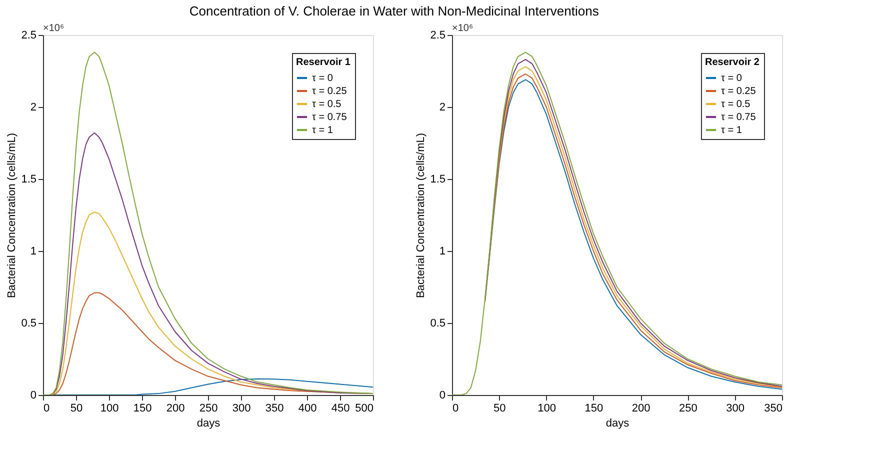  What do you see at coordinates (732, 62) in the screenshot?
I see `legend-title: Reservoir 2` at bounding box center [732, 62].